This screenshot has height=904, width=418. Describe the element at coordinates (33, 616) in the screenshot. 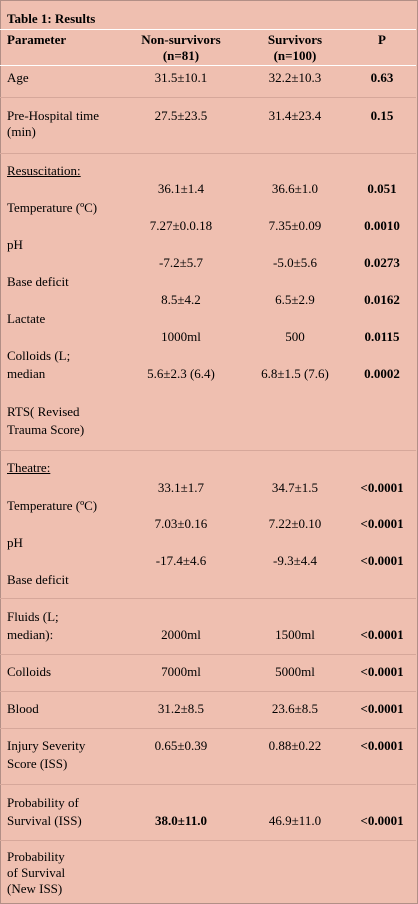

I see `row-label-fluids: Fluids (L;` at that location.